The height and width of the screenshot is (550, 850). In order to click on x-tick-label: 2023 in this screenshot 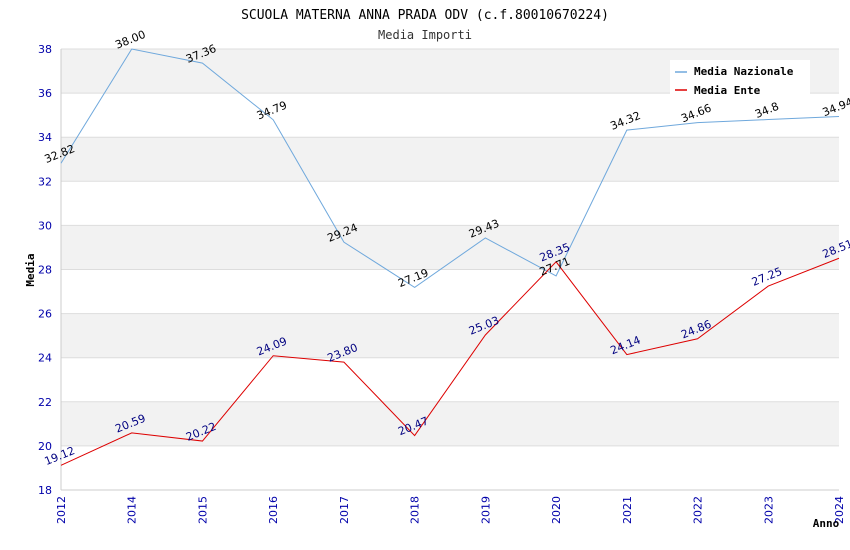, I will do `click(768, 510)`.